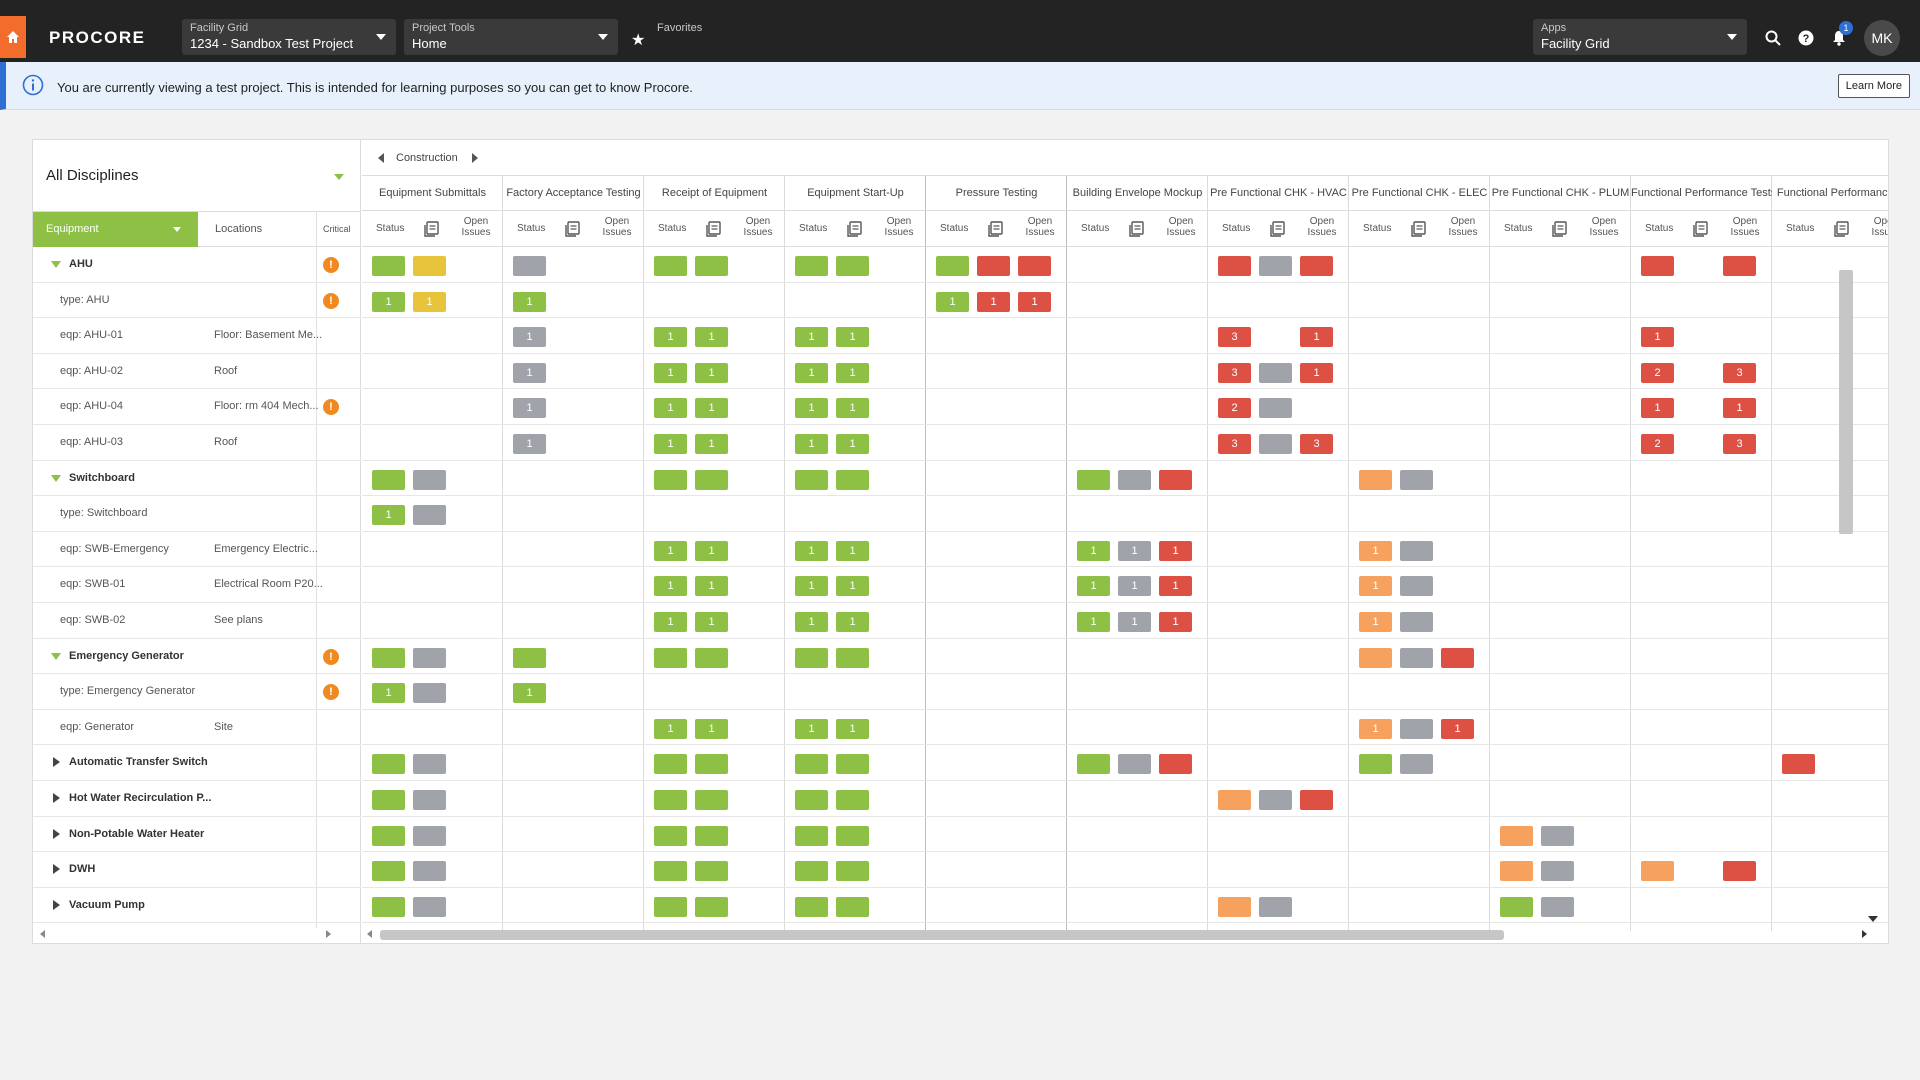 Image resolution: width=1920 pixels, height=1080 pixels. What do you see at coordinates (197, 443) in the screenshot?
I see `equipment-row: eqp: AHU-03 Roof` at bounding box center [197, 443].